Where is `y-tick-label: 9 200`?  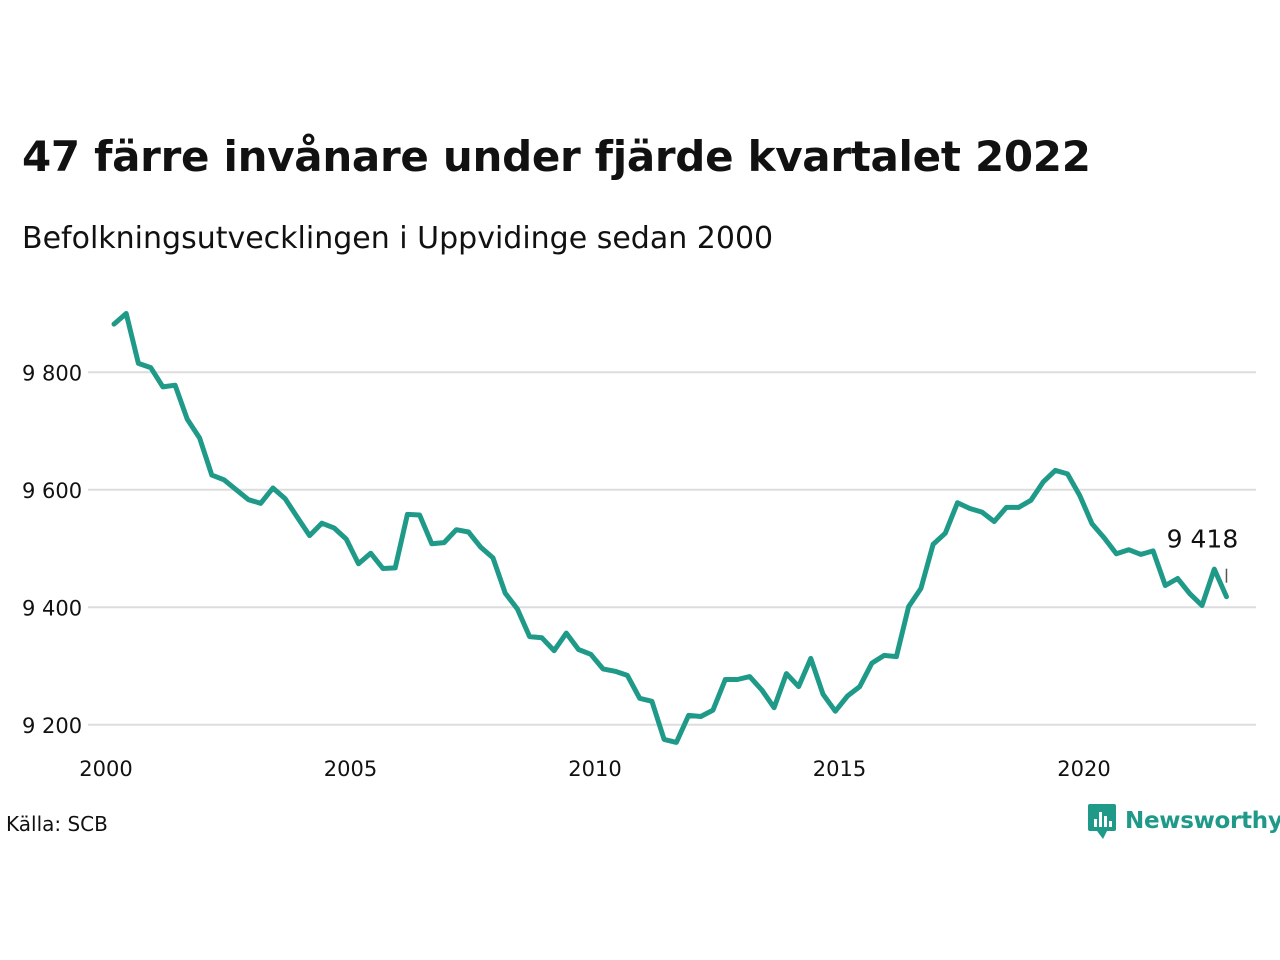
y-tick-label: 9 200 is located at coordinates (52, 726).